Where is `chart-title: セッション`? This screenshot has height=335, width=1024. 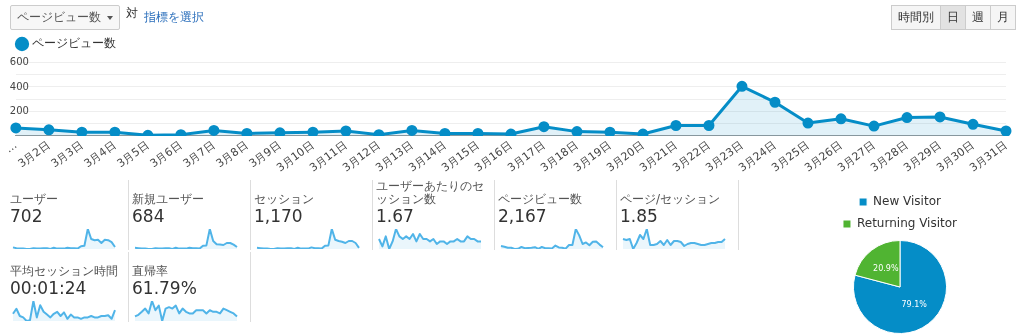
chart-title: セッション is located at coordinates (284, 198).